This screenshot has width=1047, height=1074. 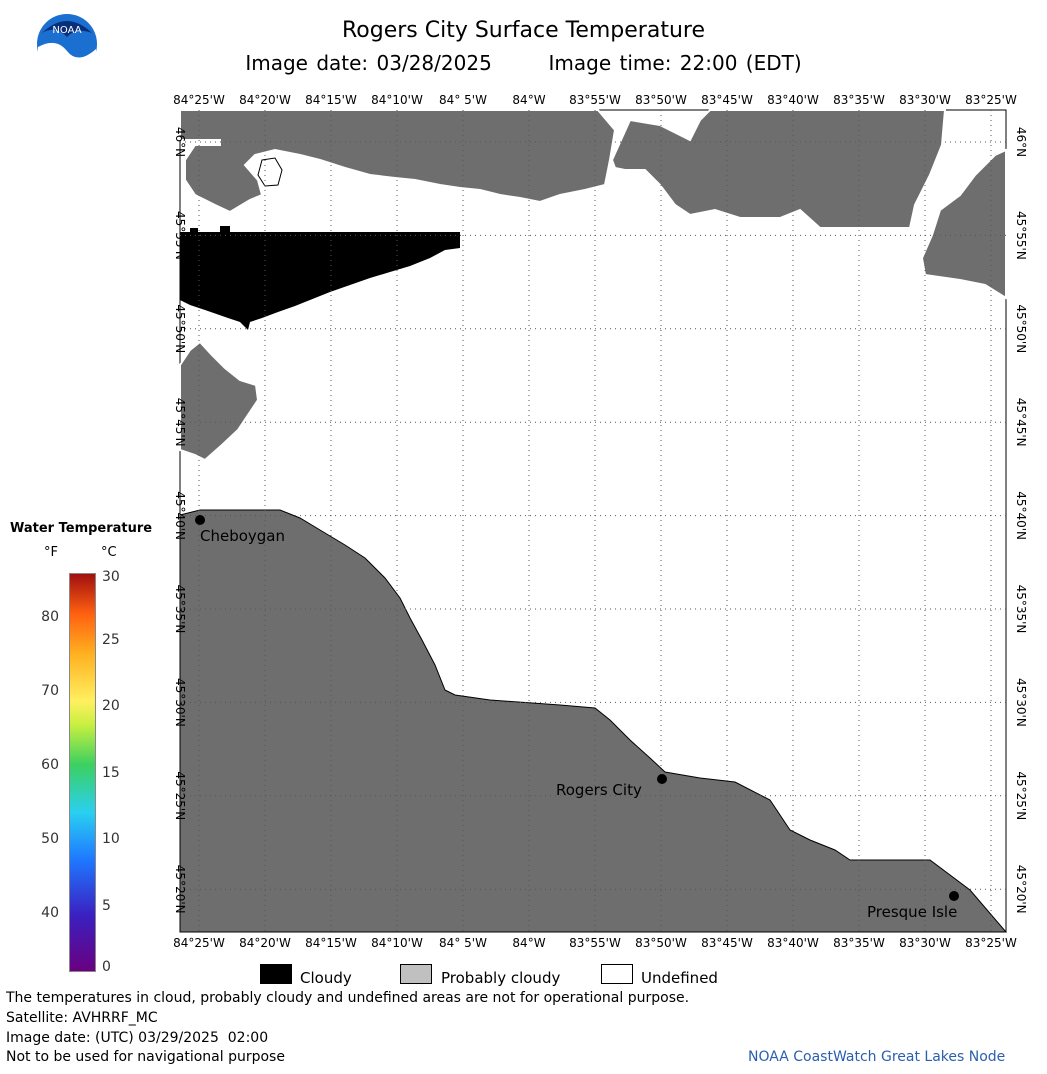 I want to click on city-presque-isle: Presque Isle, so click(x=913, y=906).